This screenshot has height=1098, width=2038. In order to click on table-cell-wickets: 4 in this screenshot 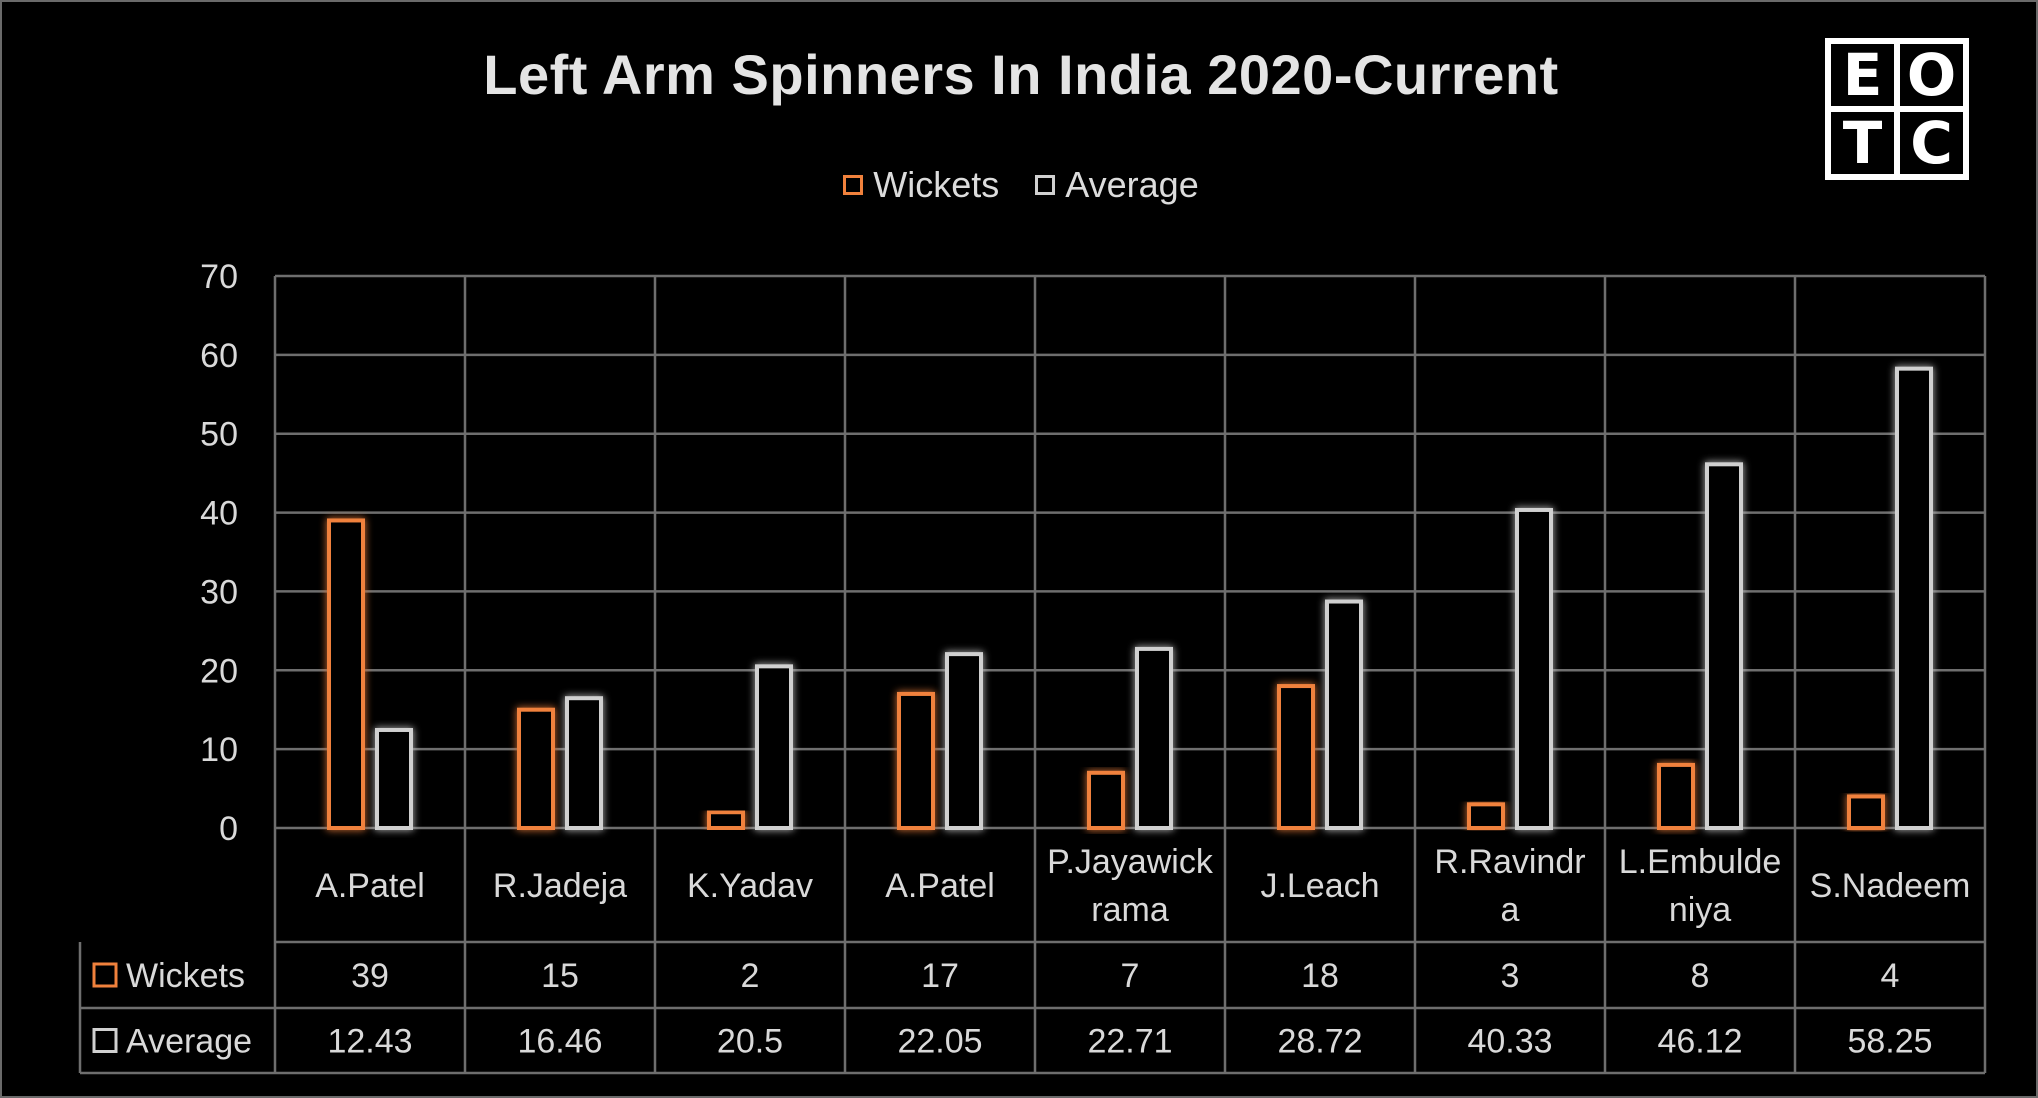, I will do `click(1890, 976)`.